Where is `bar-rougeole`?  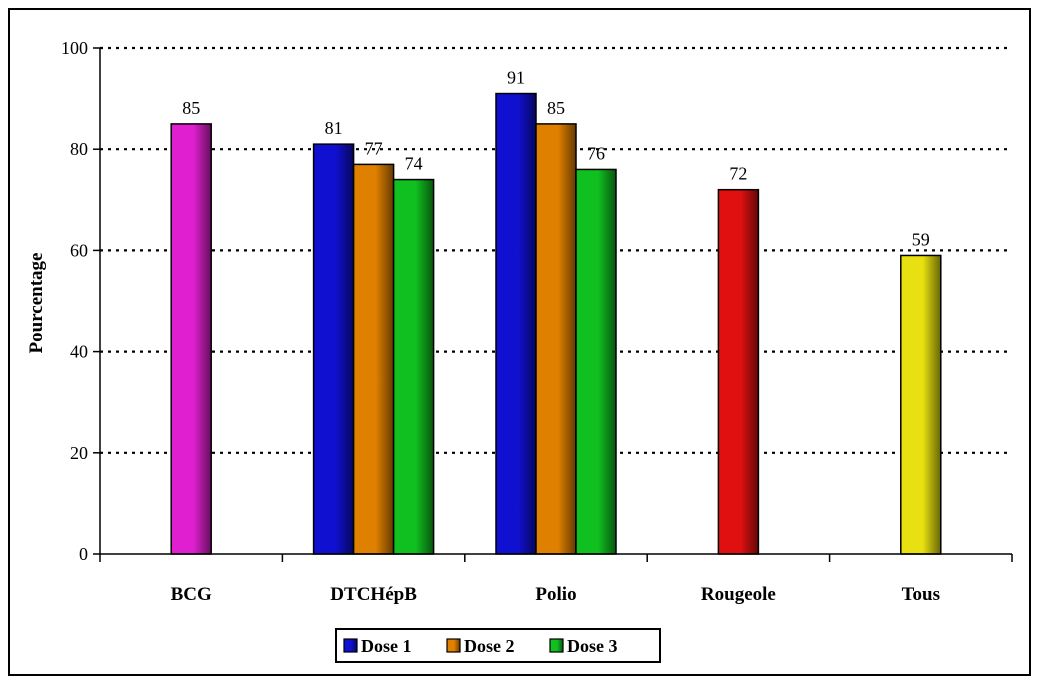
bar-rougeole is located at coordinates (738, 371).